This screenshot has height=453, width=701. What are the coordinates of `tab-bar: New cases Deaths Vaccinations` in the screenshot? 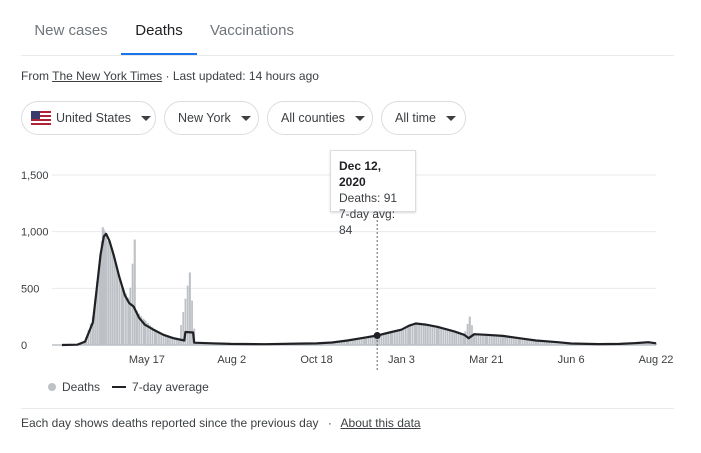 It's located at (347, 28).